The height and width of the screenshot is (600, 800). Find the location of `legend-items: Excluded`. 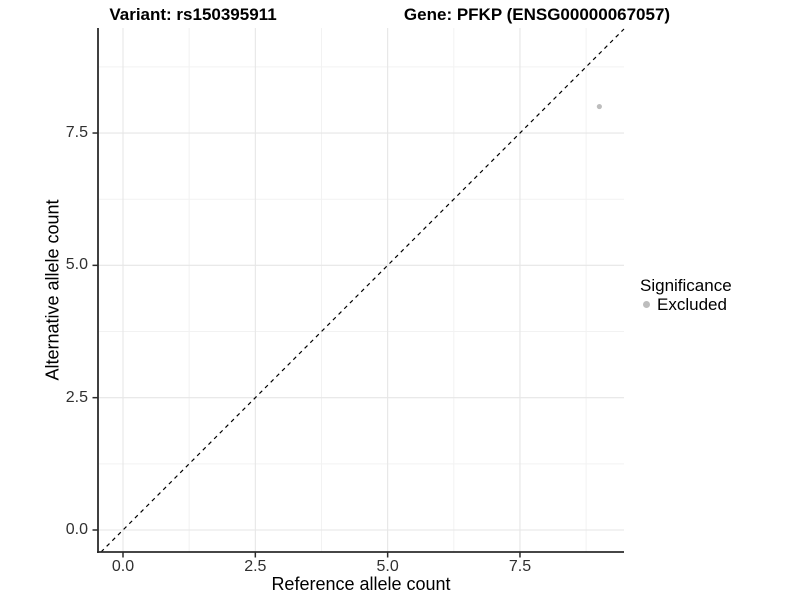

legend-items: Excluded is located at coordinates (686, 305).